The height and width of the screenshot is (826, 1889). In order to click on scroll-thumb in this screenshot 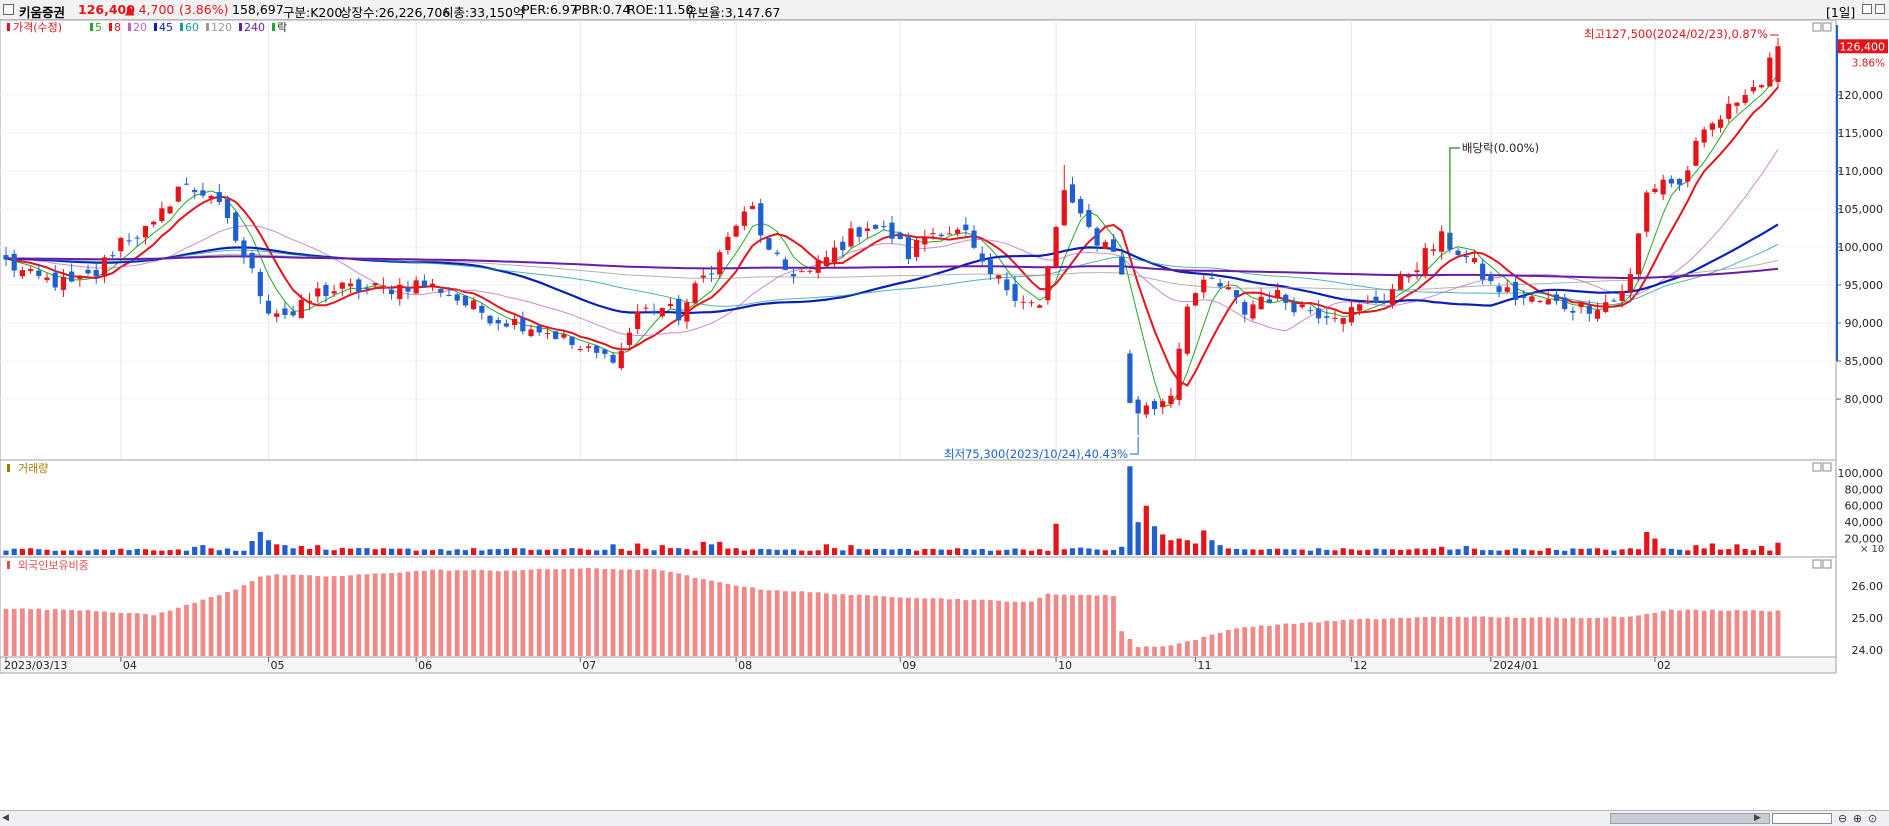, I will do `click(1690, 818)`.